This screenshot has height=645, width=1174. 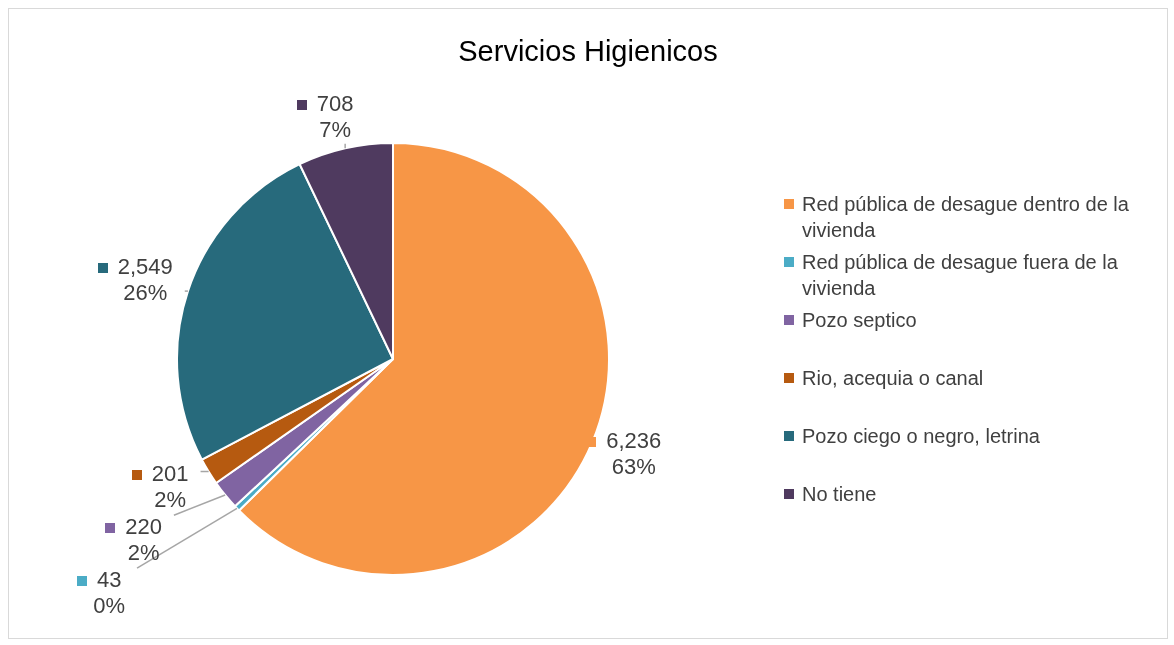 What do you see at coordinates (893, 378) in the screenshot?
I see `legend-label: Rio, acequia o canal` at bounding box center [893, 378].